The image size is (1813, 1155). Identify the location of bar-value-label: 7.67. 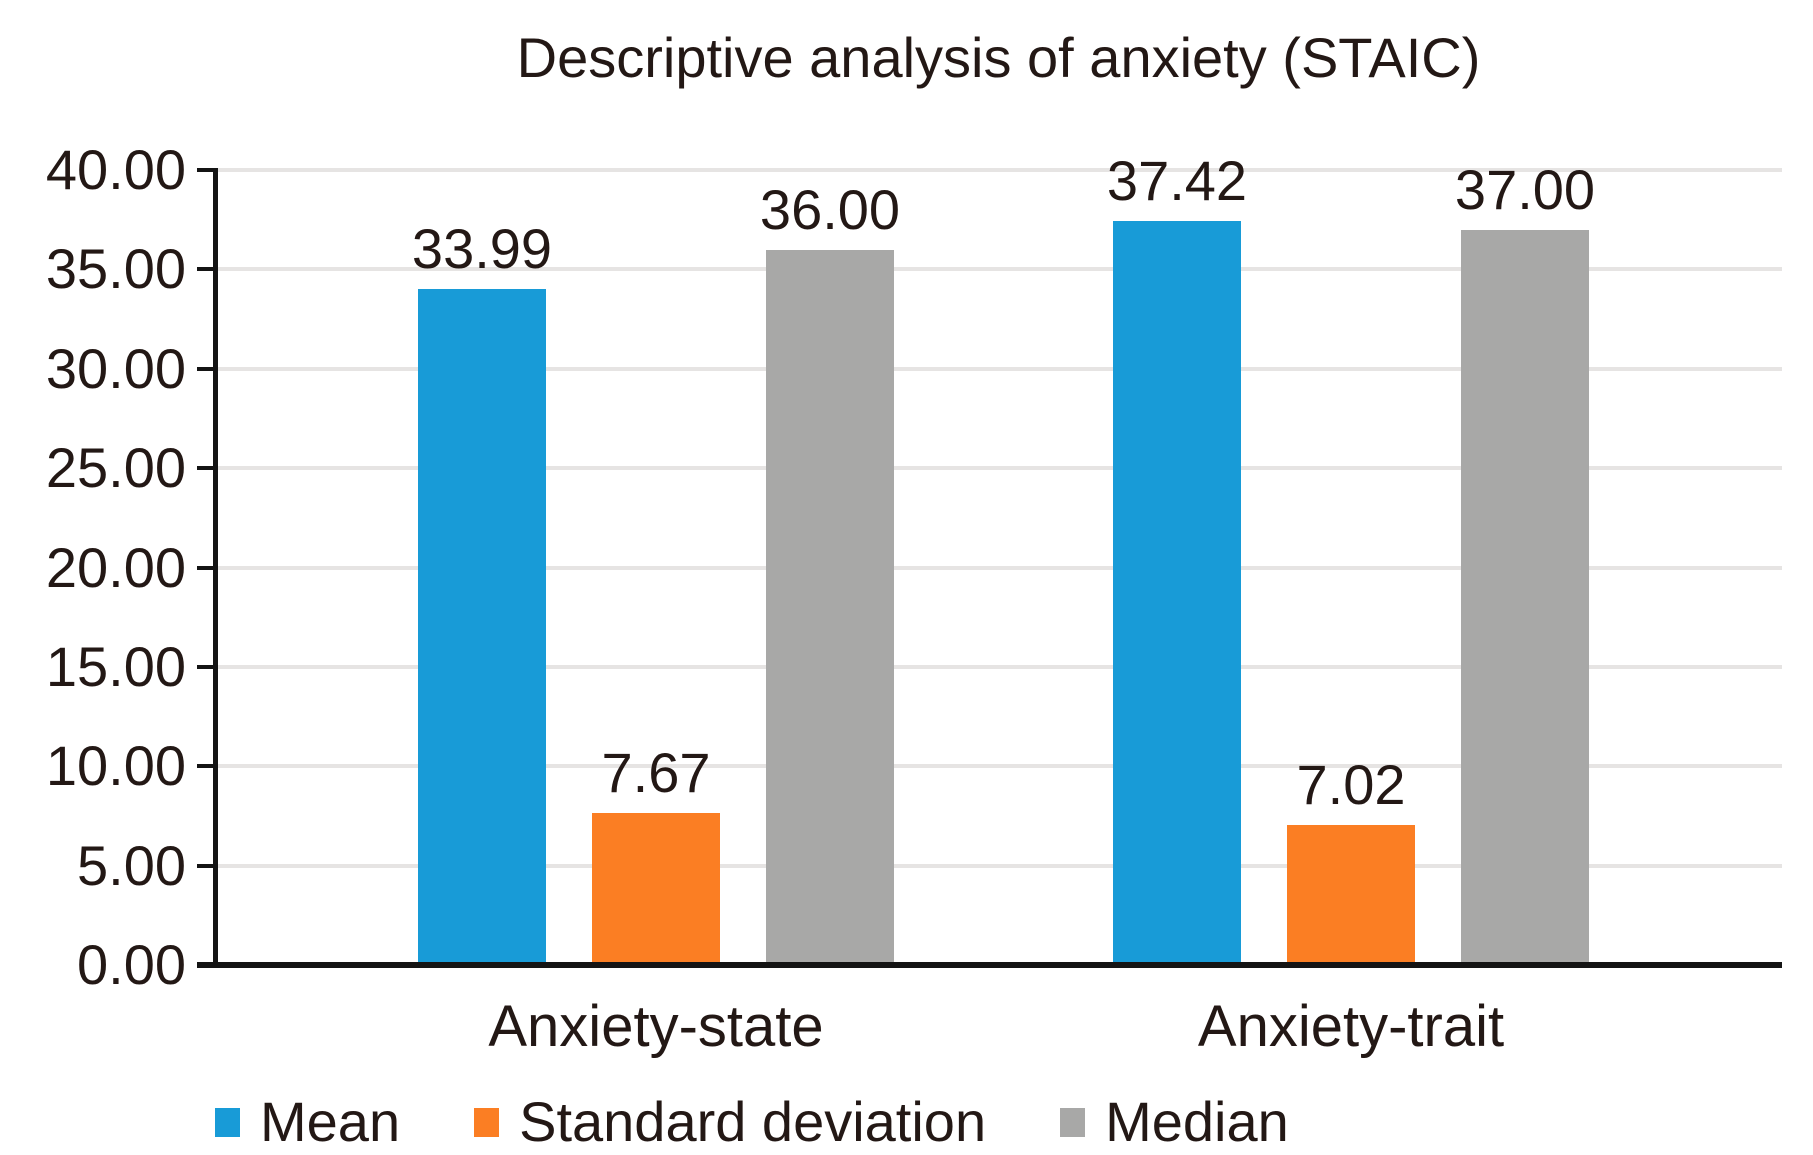
(656, 772).